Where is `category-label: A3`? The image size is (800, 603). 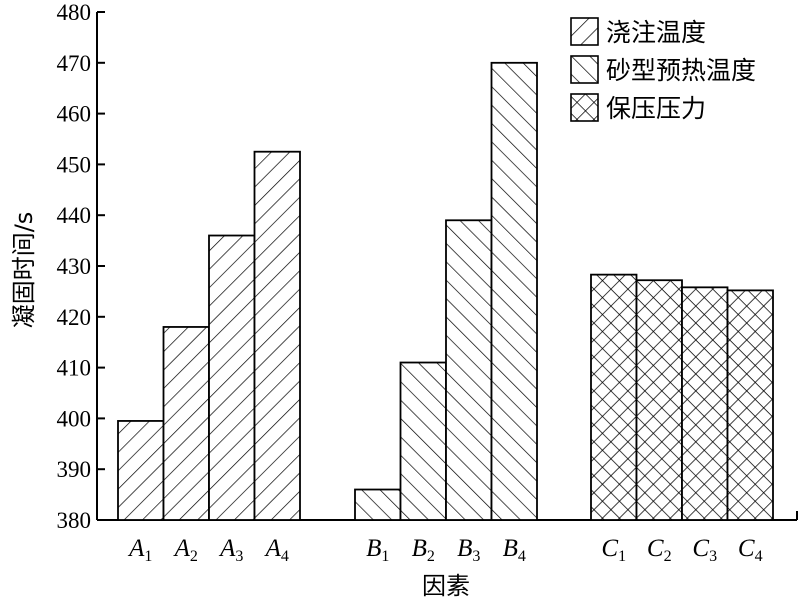
category-label: A3 is located at coordinates (230, 550).